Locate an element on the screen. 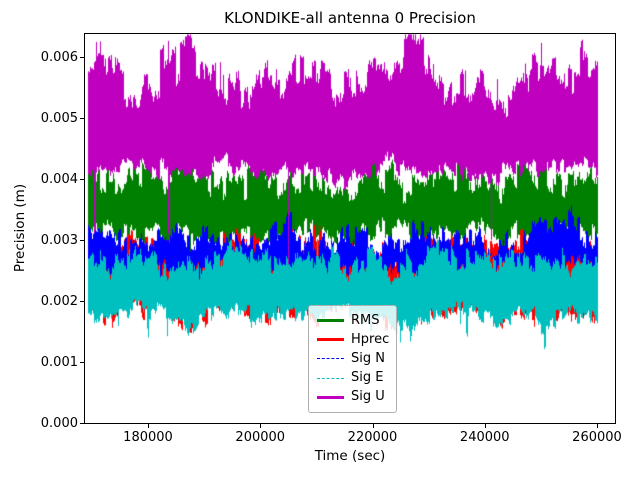 The width and height of the screenshot is (640, 480). y-tick-label: 0.005 is located at coordinates (59, 118).